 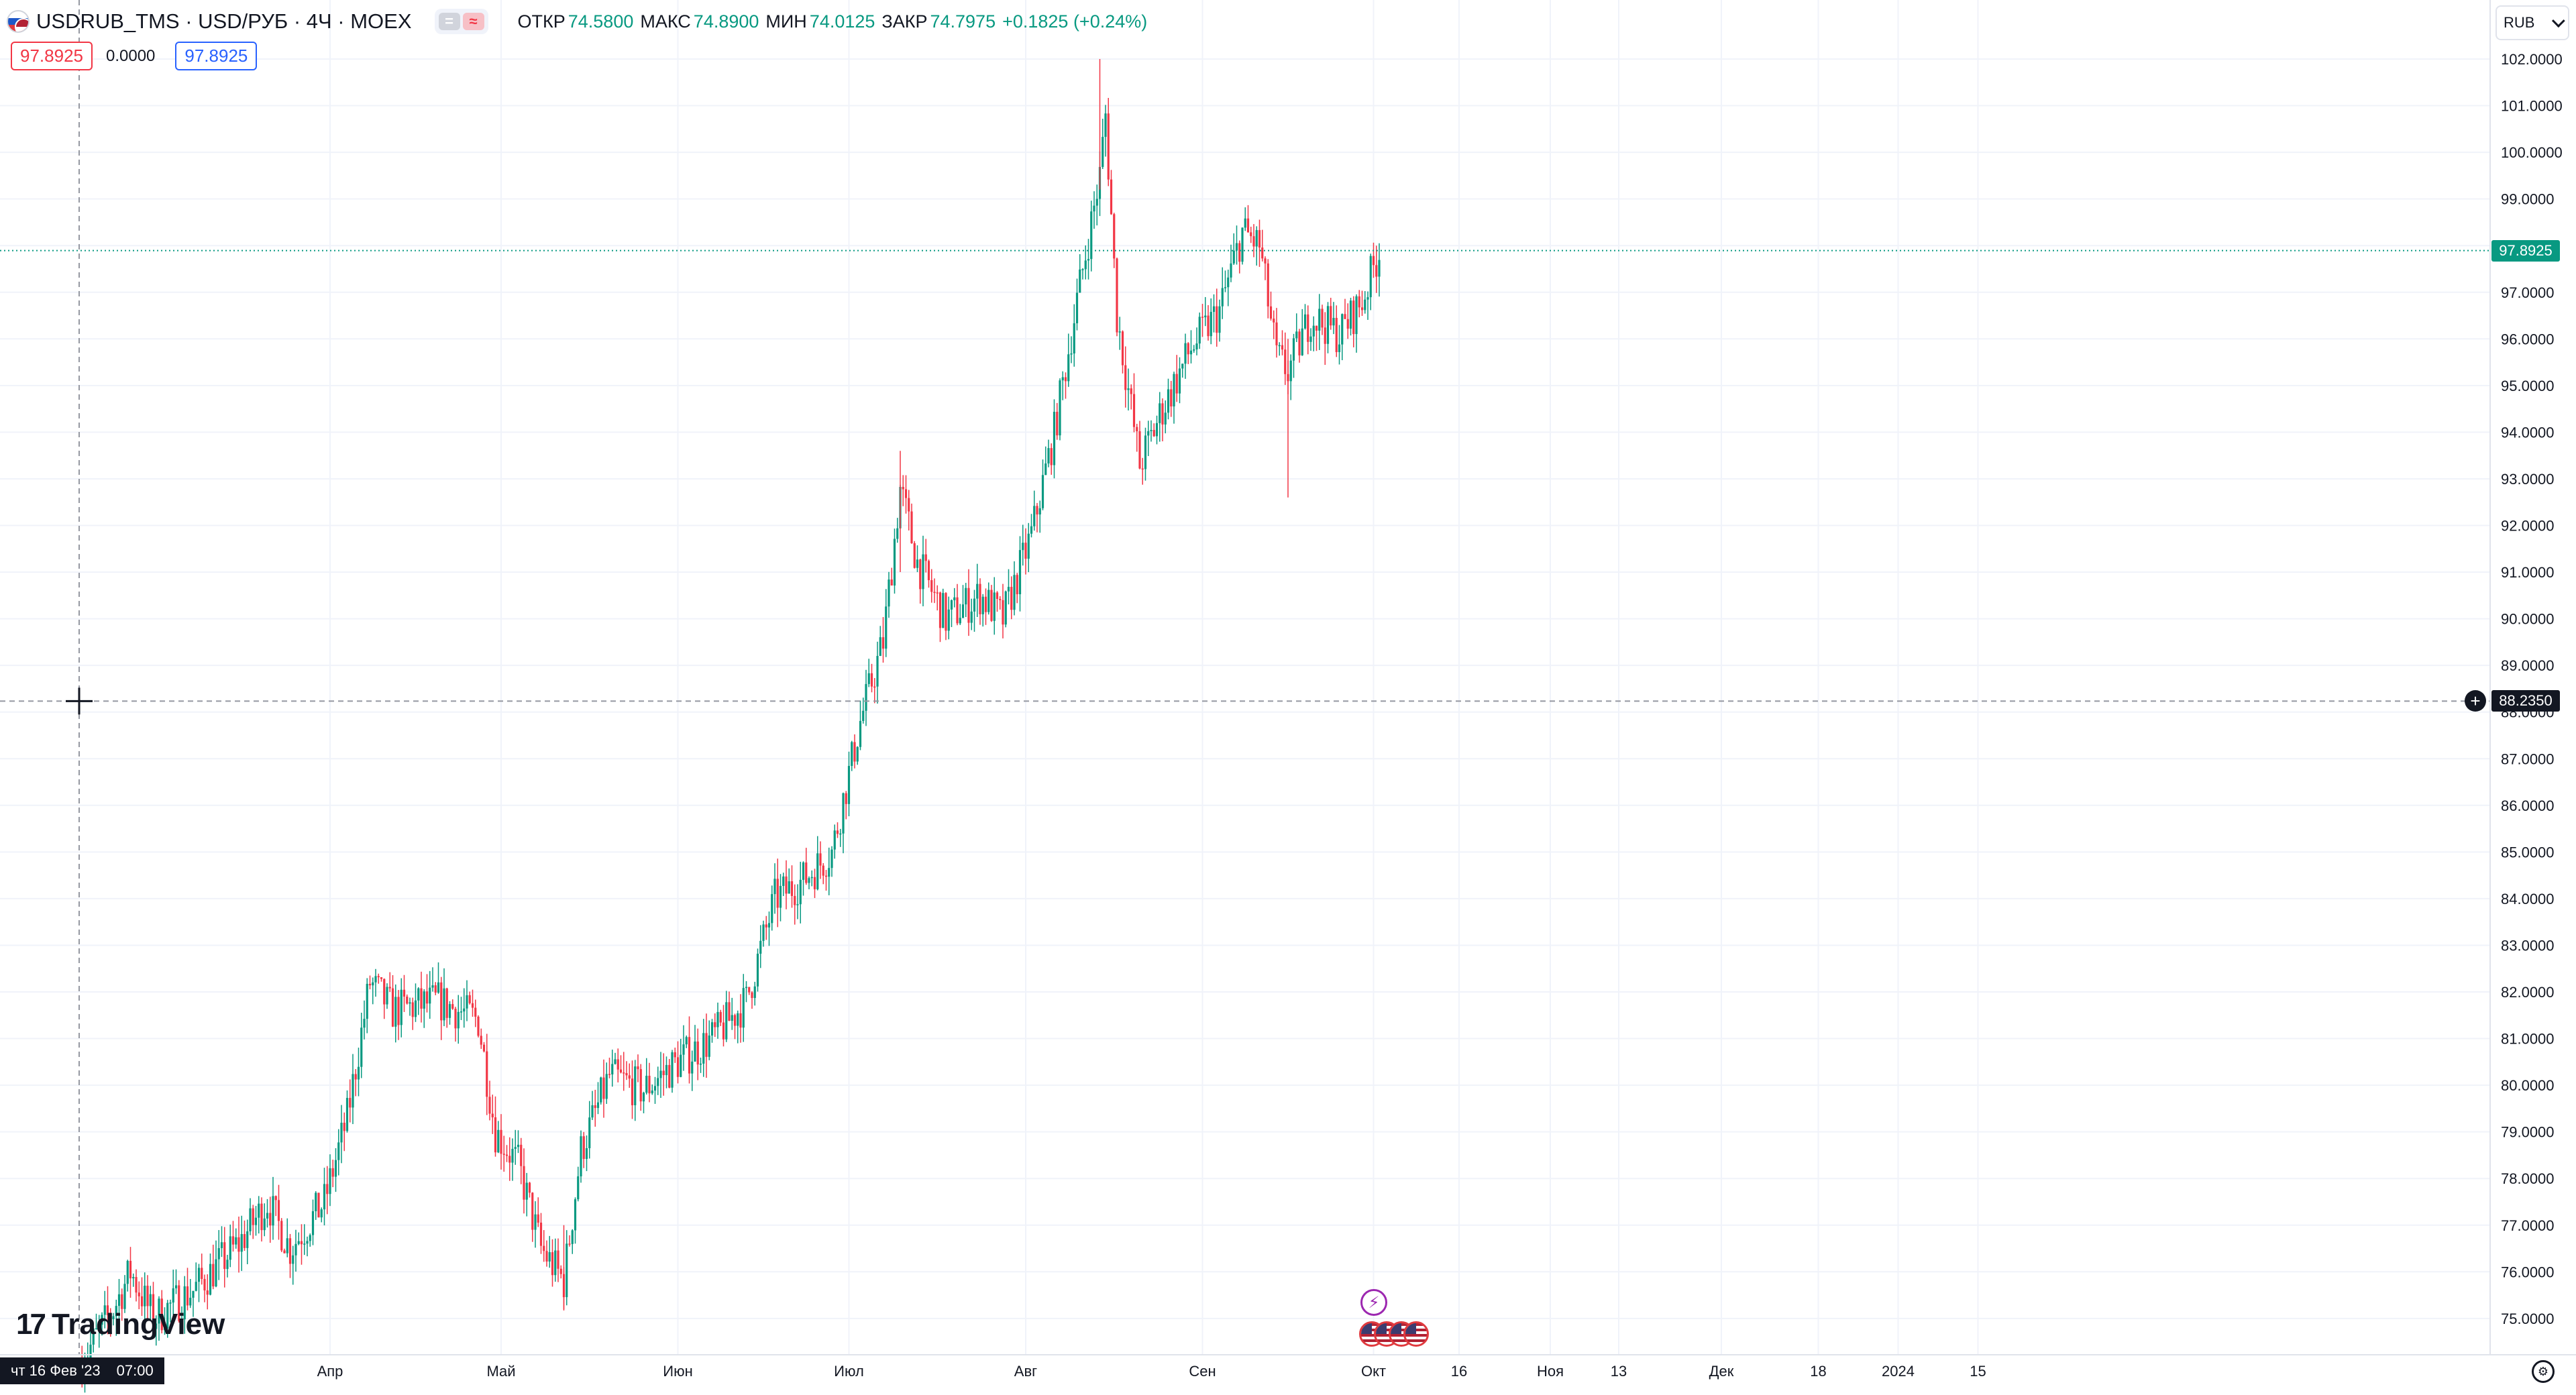 What do you see at coordinates (2543, 1371) in the screenshot?
I see `gear-icon: ⚙` at bounding box center [2543, 1371].